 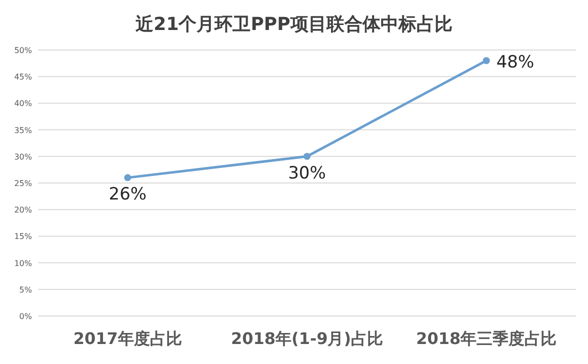 I want to click on y-tick-label: 20%, so click(x=23, y=210).